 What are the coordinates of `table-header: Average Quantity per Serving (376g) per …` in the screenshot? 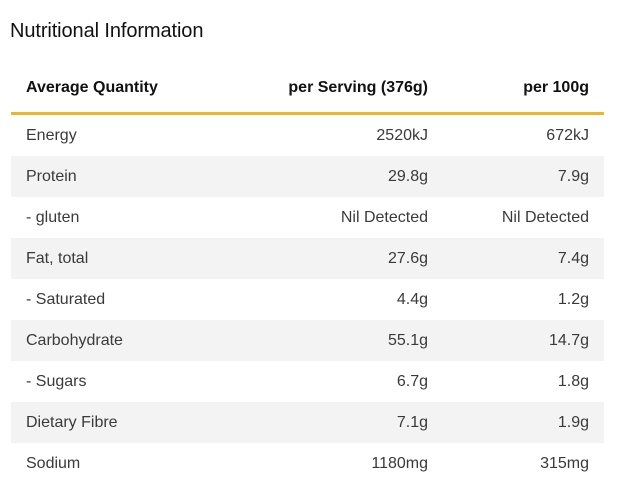 It's located at (307, 89).